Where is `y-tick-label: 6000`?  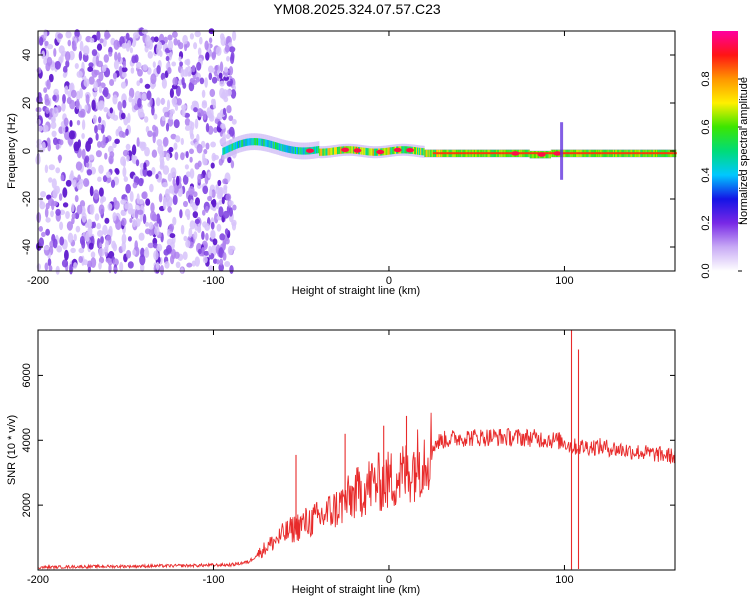 y-tick-label: 6000 is located at coordinates (27, 375).